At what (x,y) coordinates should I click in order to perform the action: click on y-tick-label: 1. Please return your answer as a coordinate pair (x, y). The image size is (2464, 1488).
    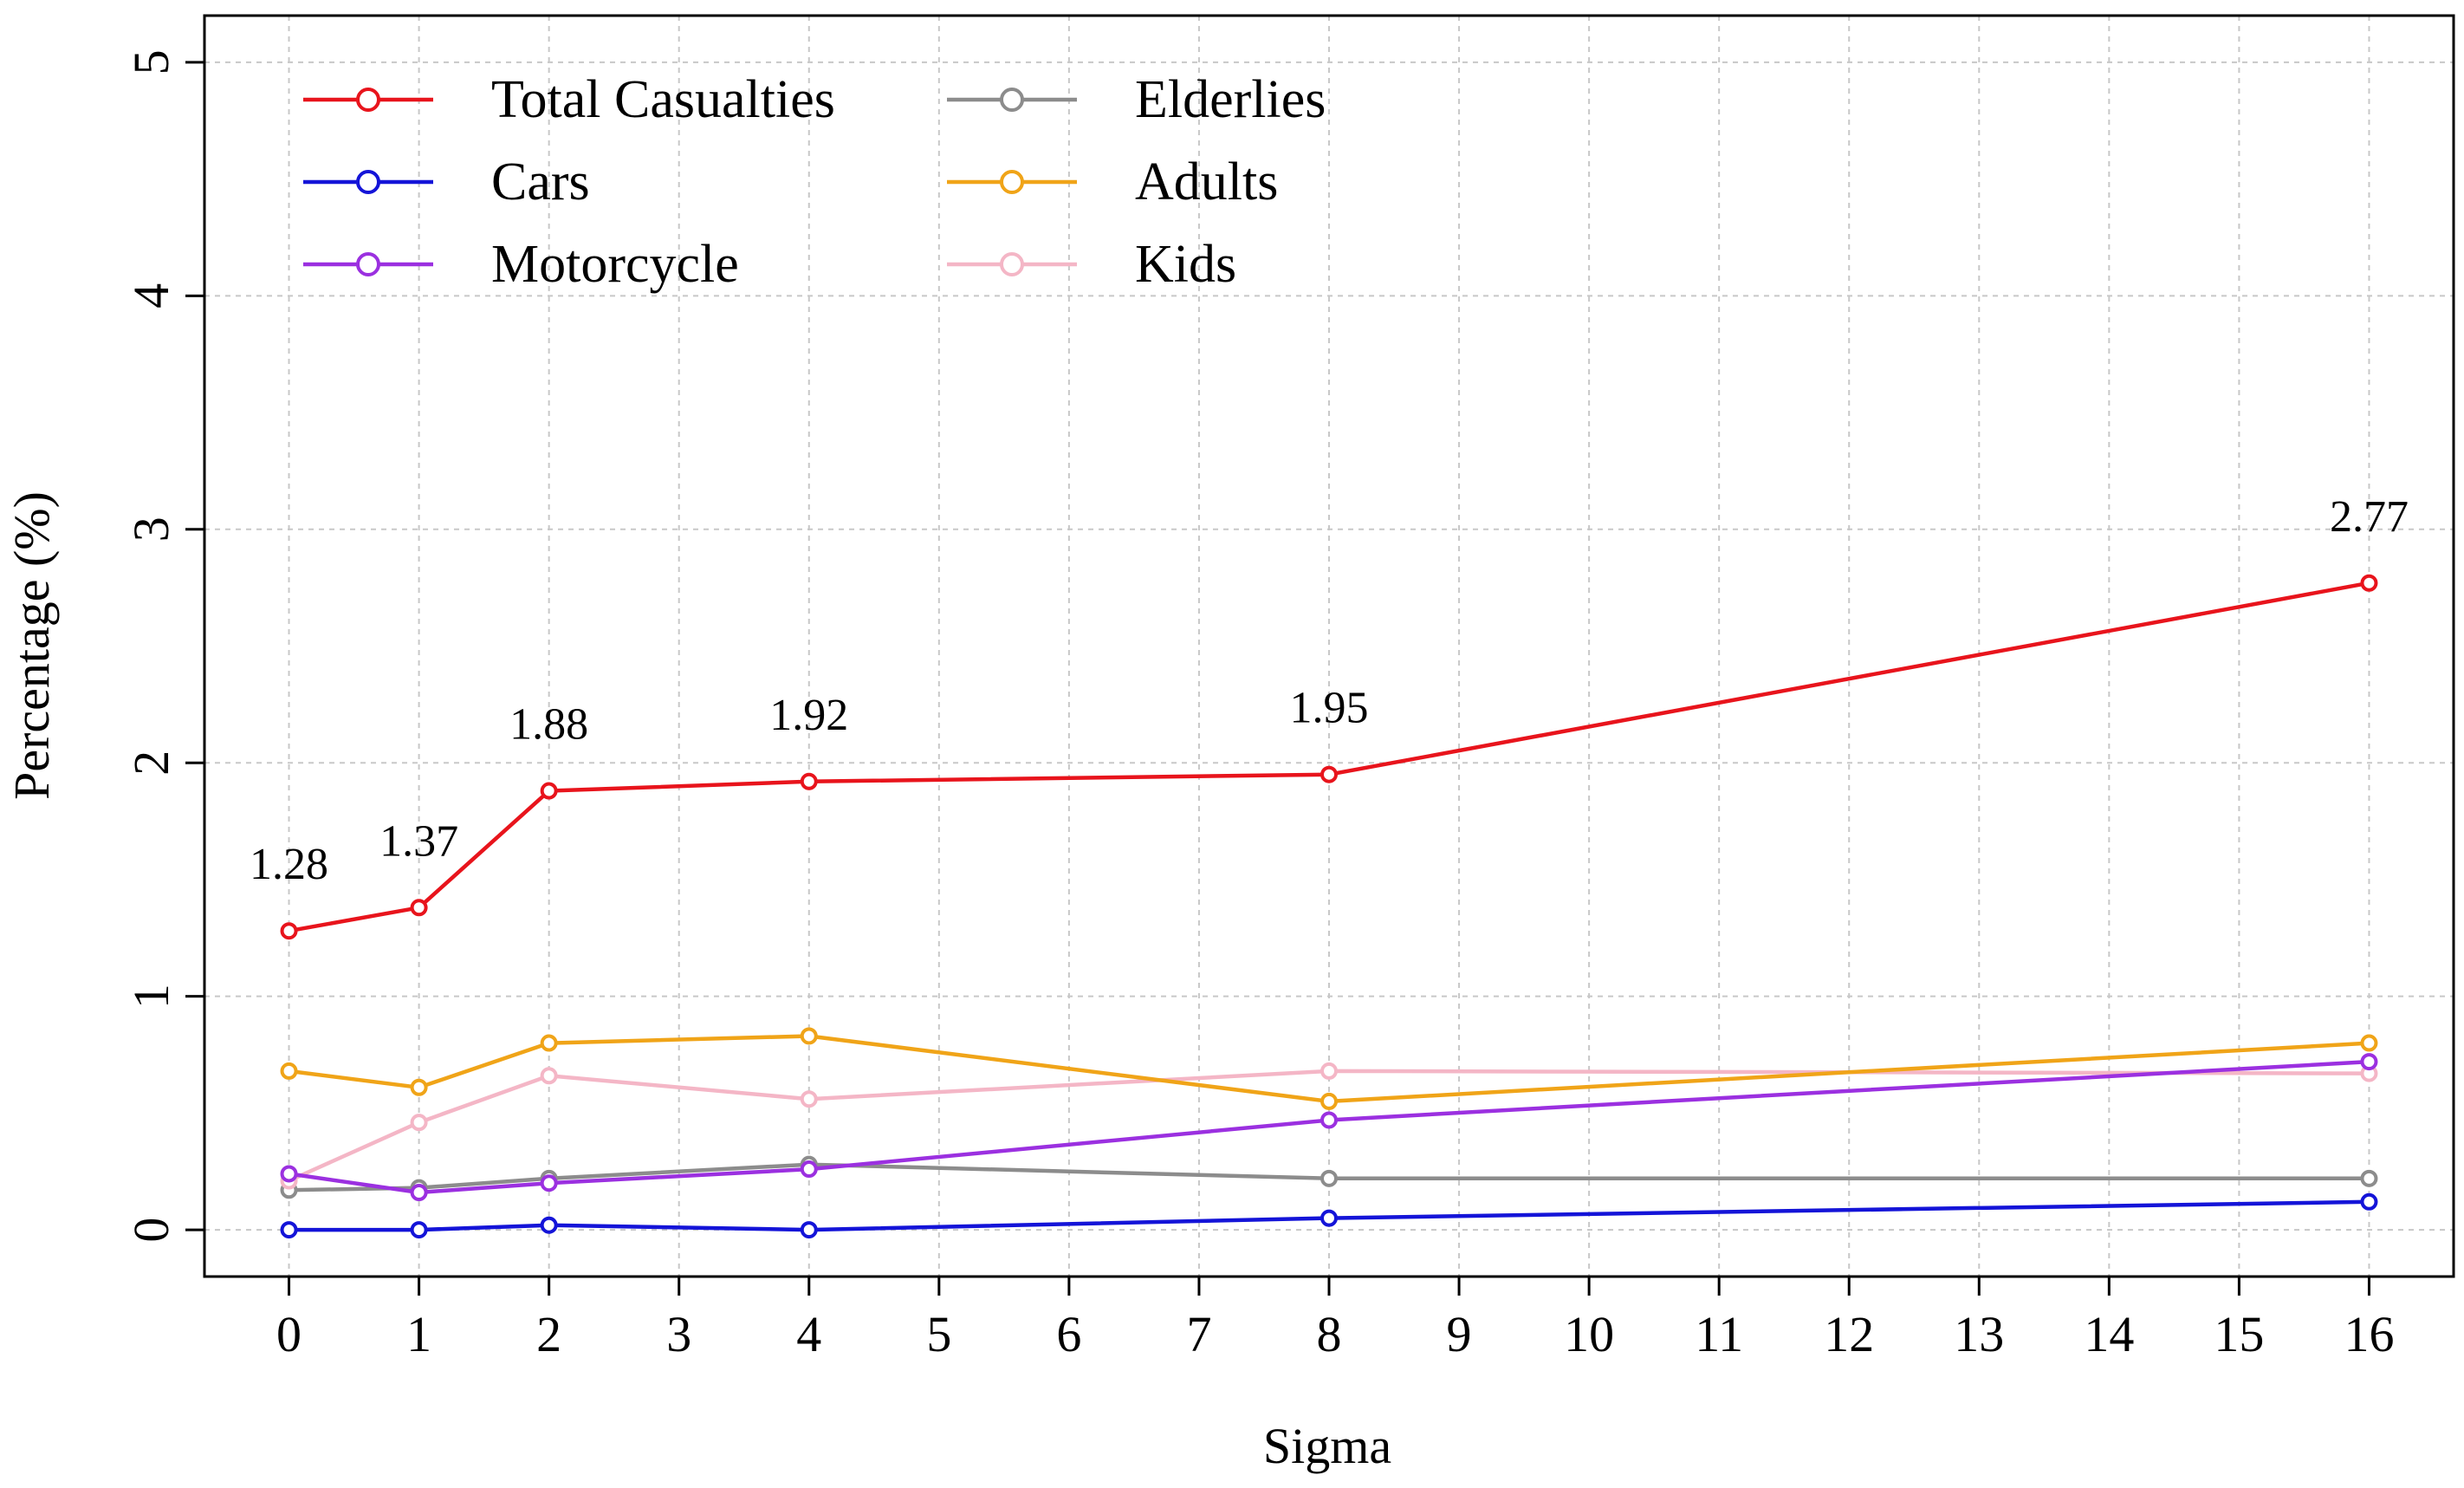
    Looking at the image, I should click on (151, 996).